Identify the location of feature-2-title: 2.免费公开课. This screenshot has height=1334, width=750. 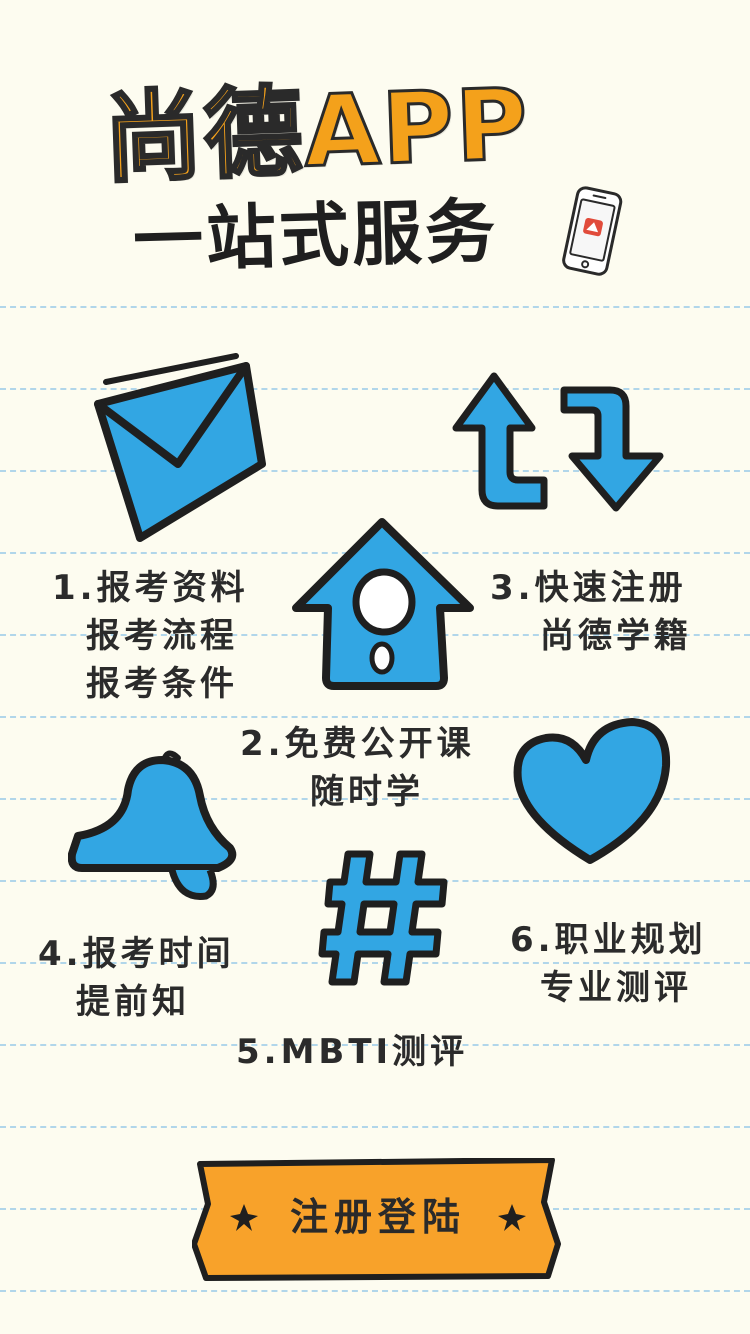
(357, 744).